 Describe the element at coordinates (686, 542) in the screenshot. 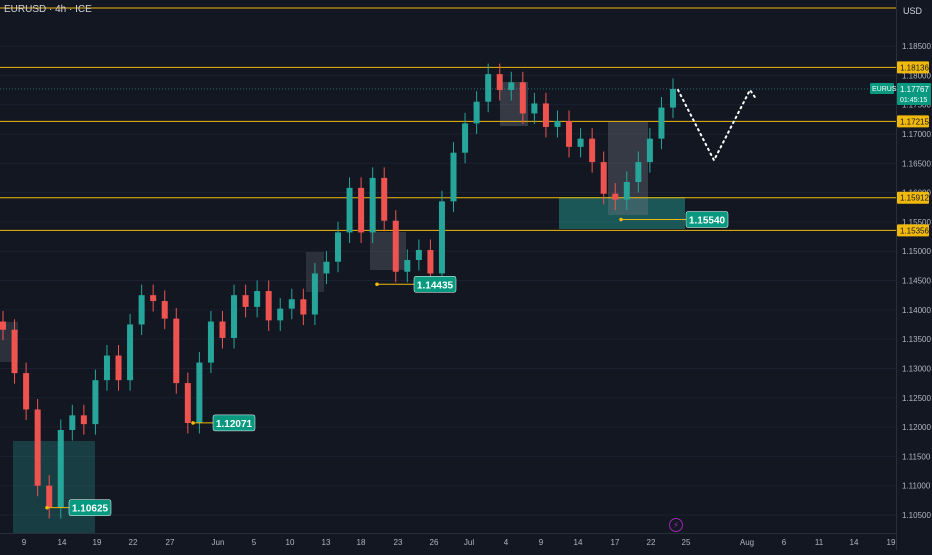

I see `time-tick-label: 25` at that location.